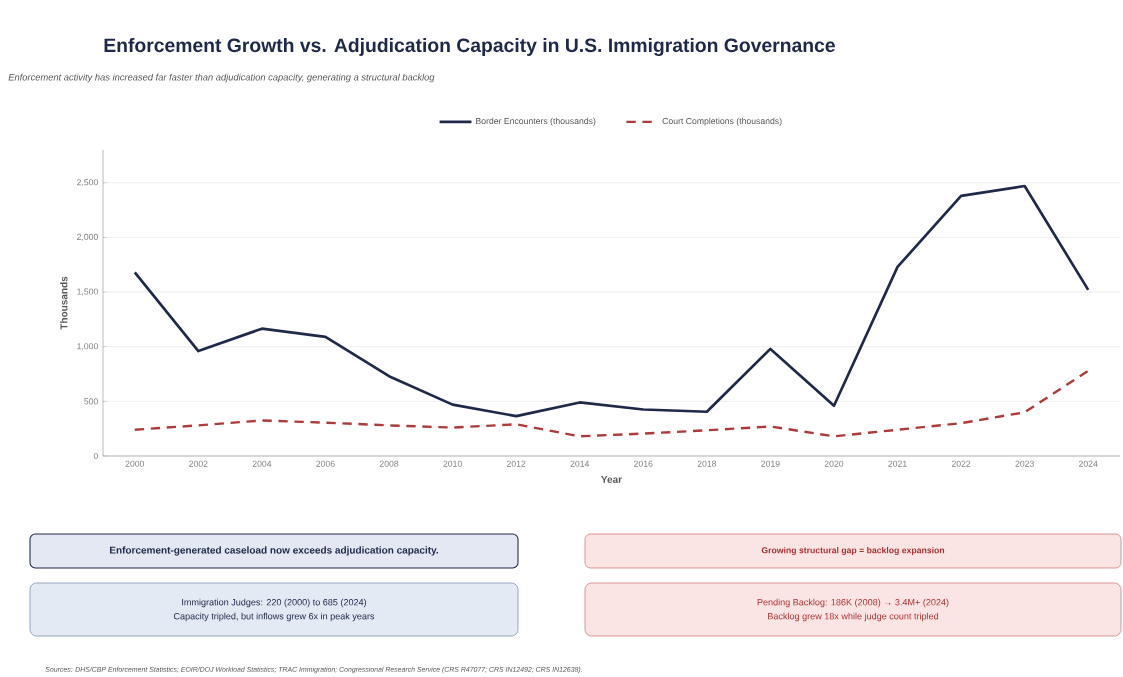 The width and height of the screenshot is (1123, 677). I want to click on x-tick-label: 2021, so click(897, 463).